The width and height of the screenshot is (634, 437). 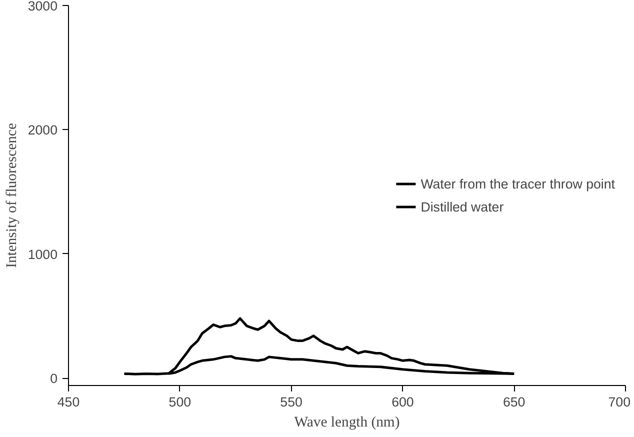 What do you see at coordinates (43, 254) in the screenshot?
I see `y-tick-label: 1000` at bounding box center [43, 254].